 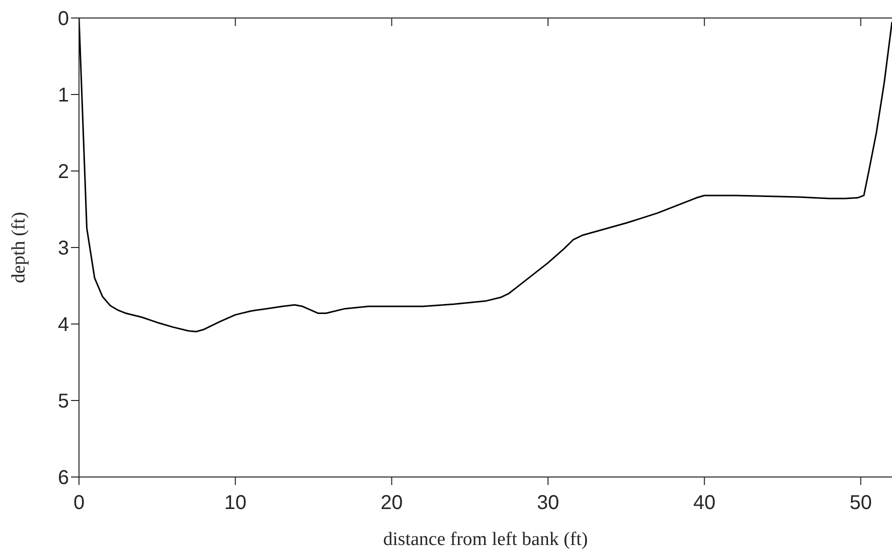 What do you see at coordinates (79, 503) in the screenshot?
I see `x-tick-label: 0` at bounding box center [79, 503].